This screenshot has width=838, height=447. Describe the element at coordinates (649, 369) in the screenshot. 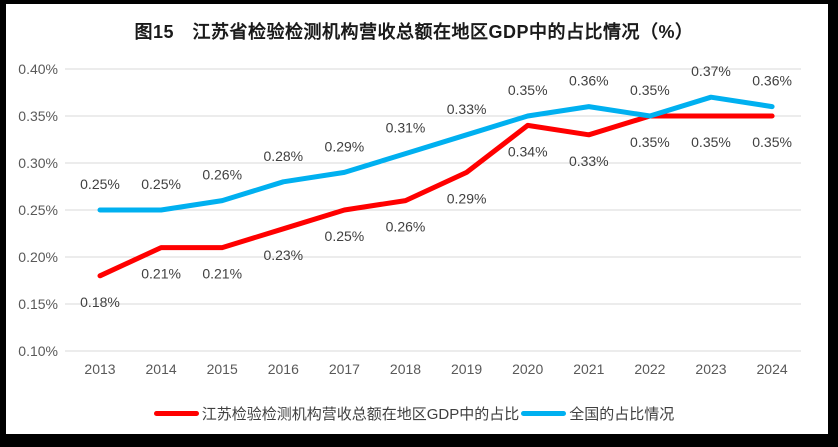

I see `x-tick-label: 2022` at that location.